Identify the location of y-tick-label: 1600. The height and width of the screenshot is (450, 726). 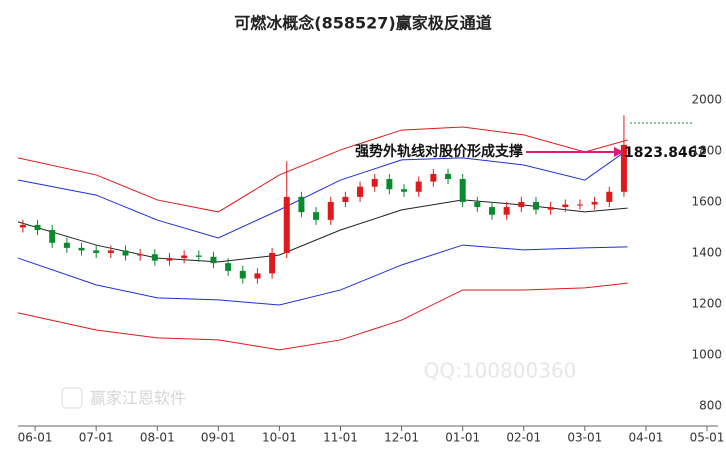
(706, 201).